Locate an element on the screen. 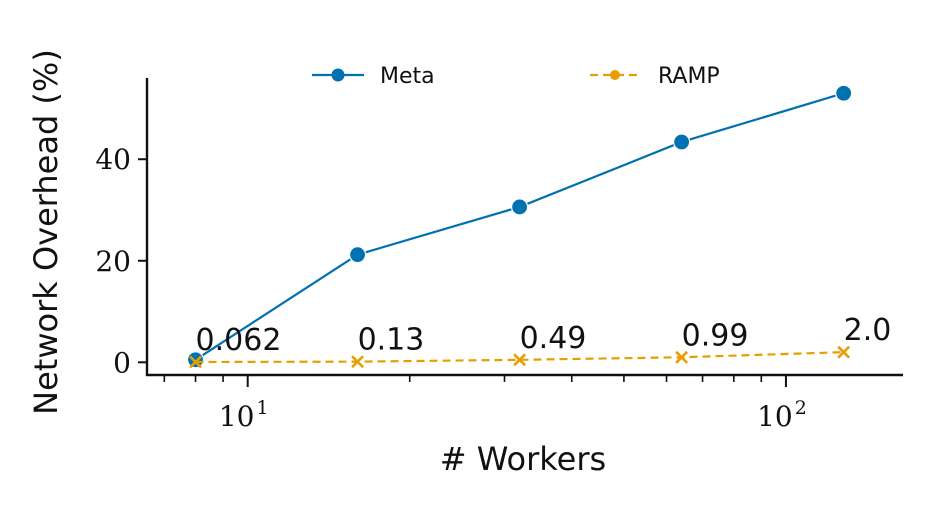  y-tick-label: 20 is located at coordinates (113, 261).